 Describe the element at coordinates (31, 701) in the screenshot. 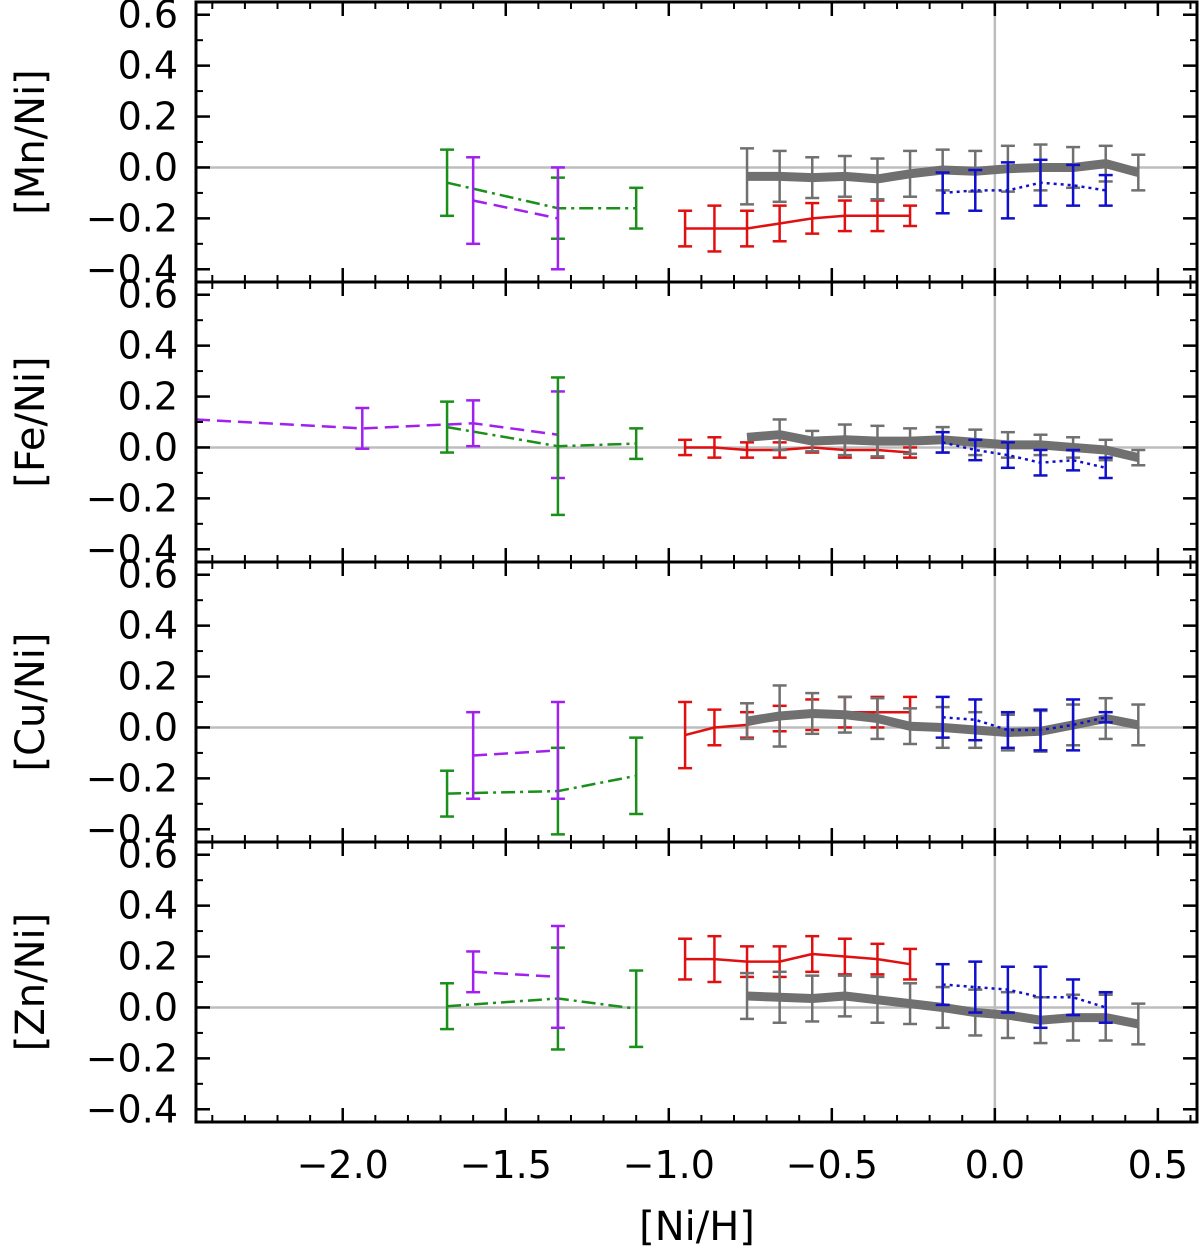

I see `y-axis-label: [Cu/Ni]` at that location.